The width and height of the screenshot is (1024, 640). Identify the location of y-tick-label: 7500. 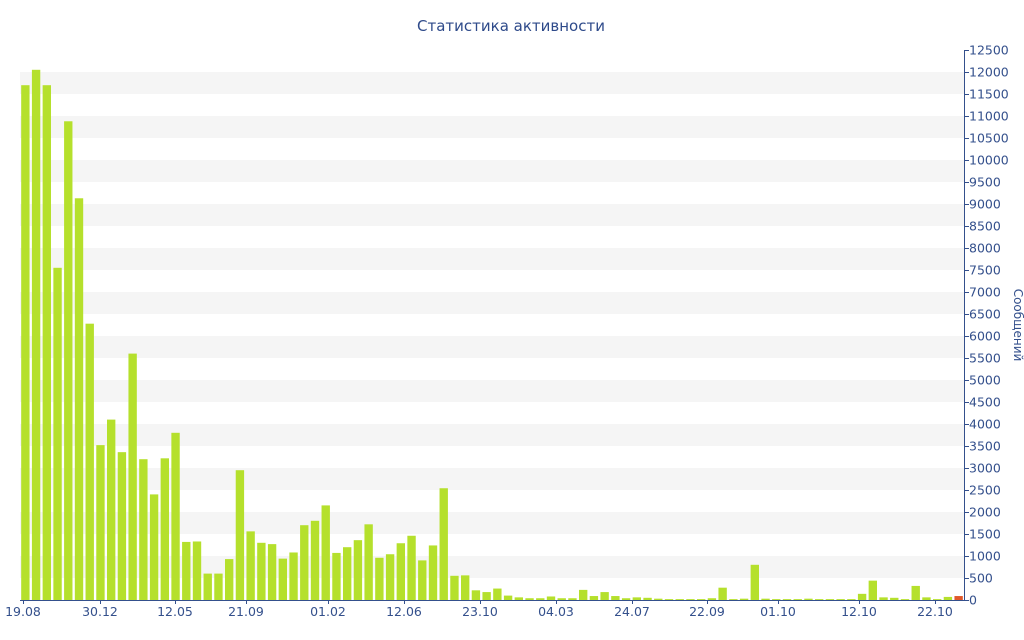
(985, 270).